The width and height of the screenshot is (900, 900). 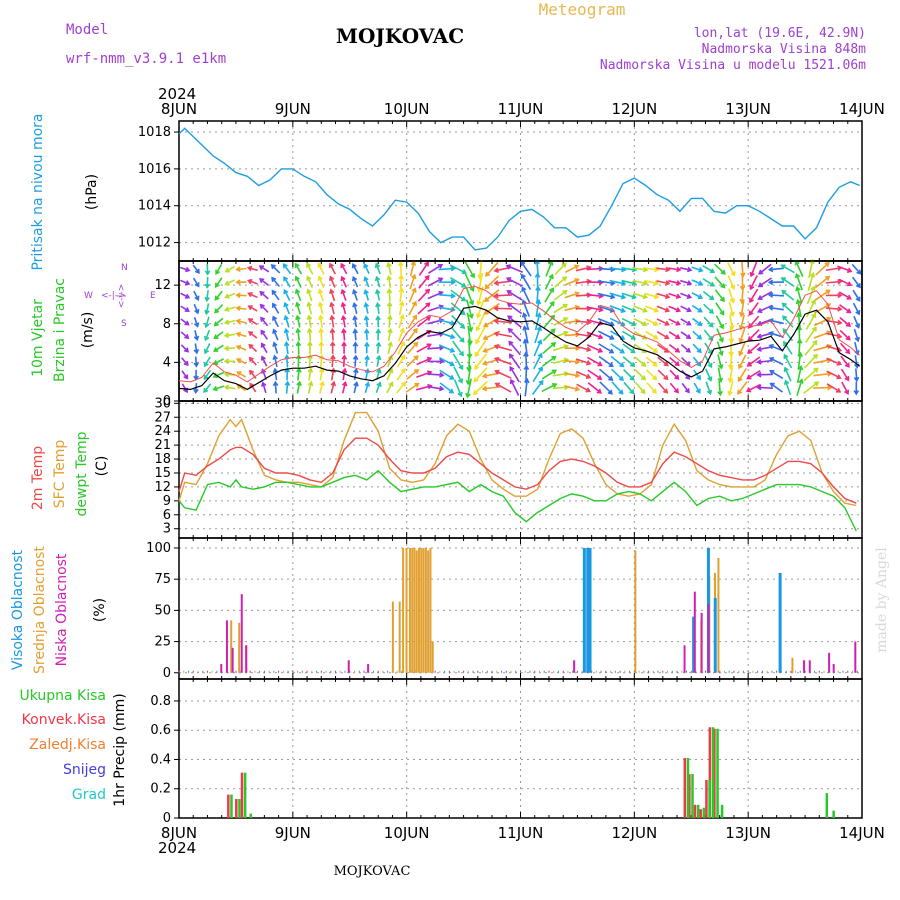 I want to click on cloud-high-bar, so click(x=715, y=635).